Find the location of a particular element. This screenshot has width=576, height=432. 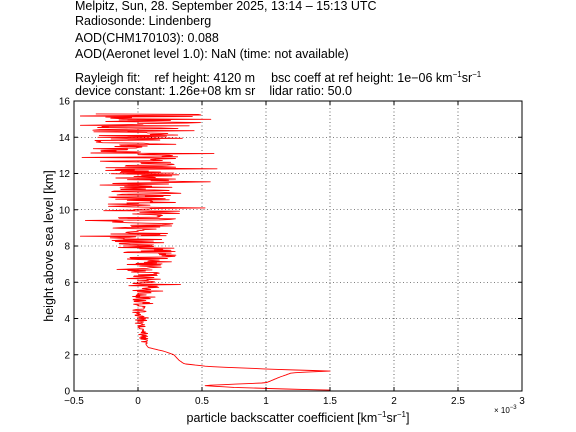

lidar-ratio-text: lidar ratio: 50.0 is located at coordinates (310, 91).